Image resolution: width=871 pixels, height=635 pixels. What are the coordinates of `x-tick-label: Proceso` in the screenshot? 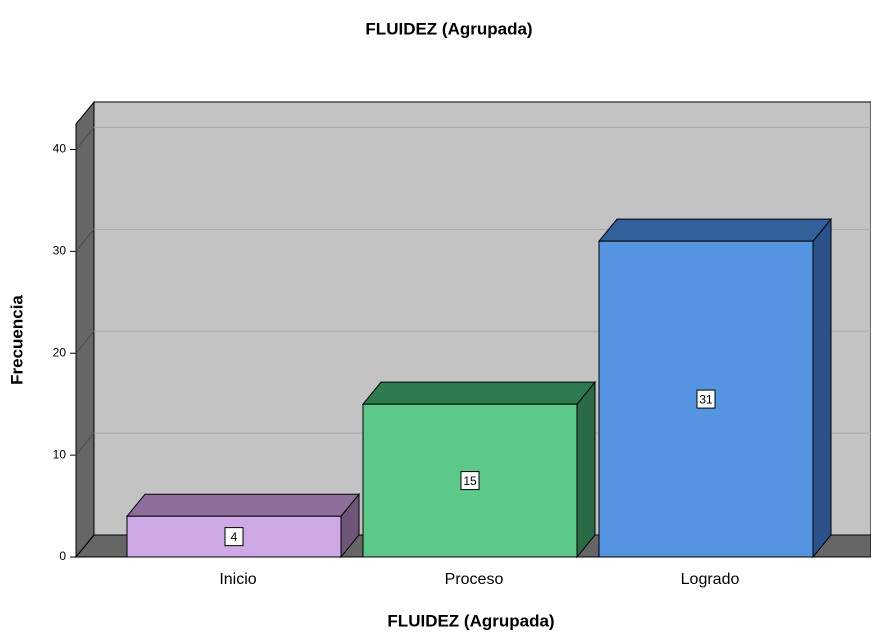 It's located at (474, 579).